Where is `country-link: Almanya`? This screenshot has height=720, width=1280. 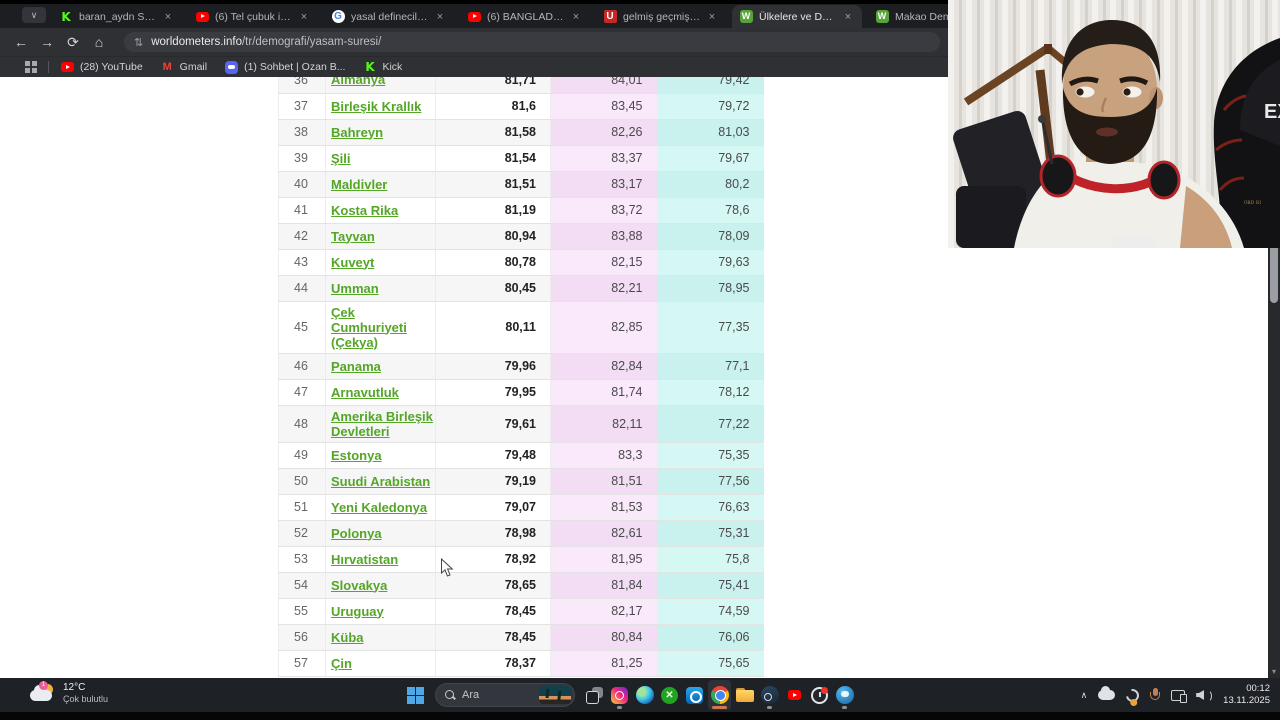 country-link: Almanya is located at coordinates (358, 82).